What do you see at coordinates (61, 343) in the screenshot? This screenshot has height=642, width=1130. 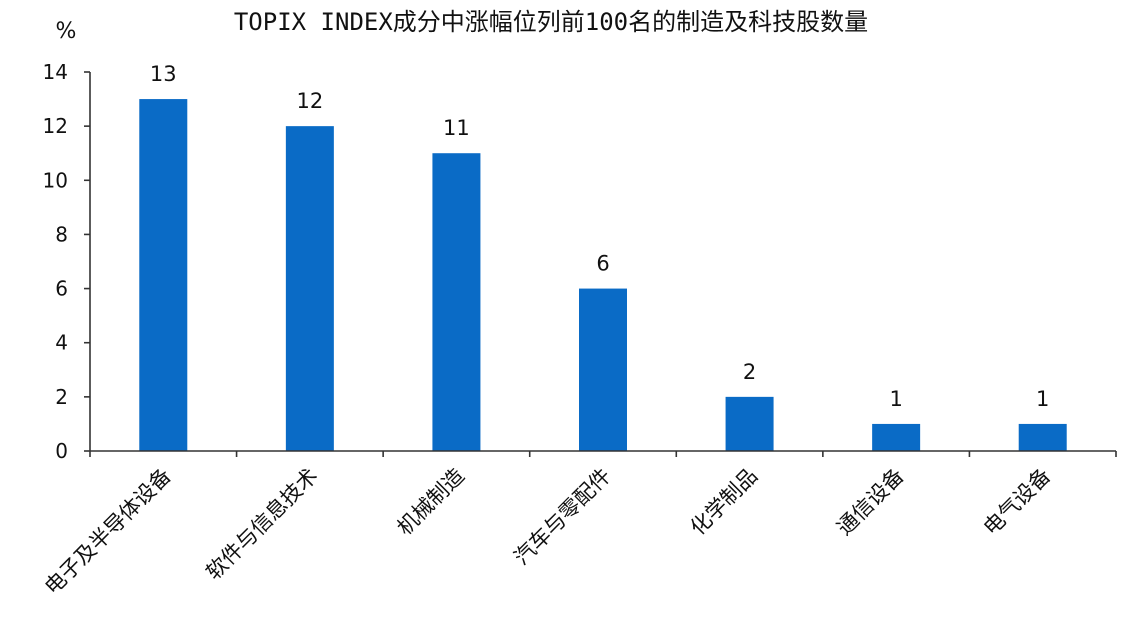 I see `y-tick-label: 4` at bounding box center [61, 343].